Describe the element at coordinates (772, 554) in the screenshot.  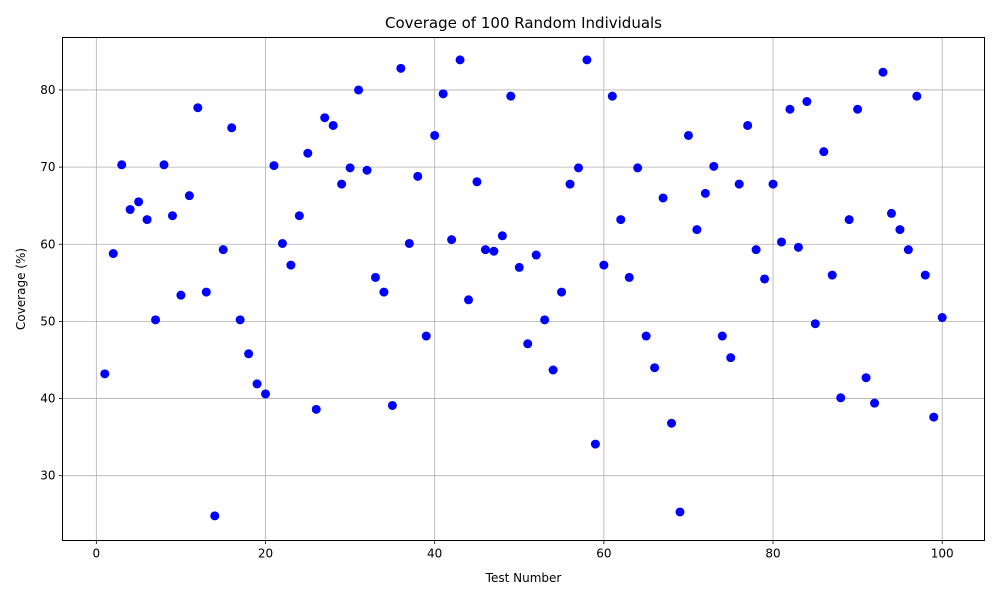
I see `x-tick-label: 80` at that location.